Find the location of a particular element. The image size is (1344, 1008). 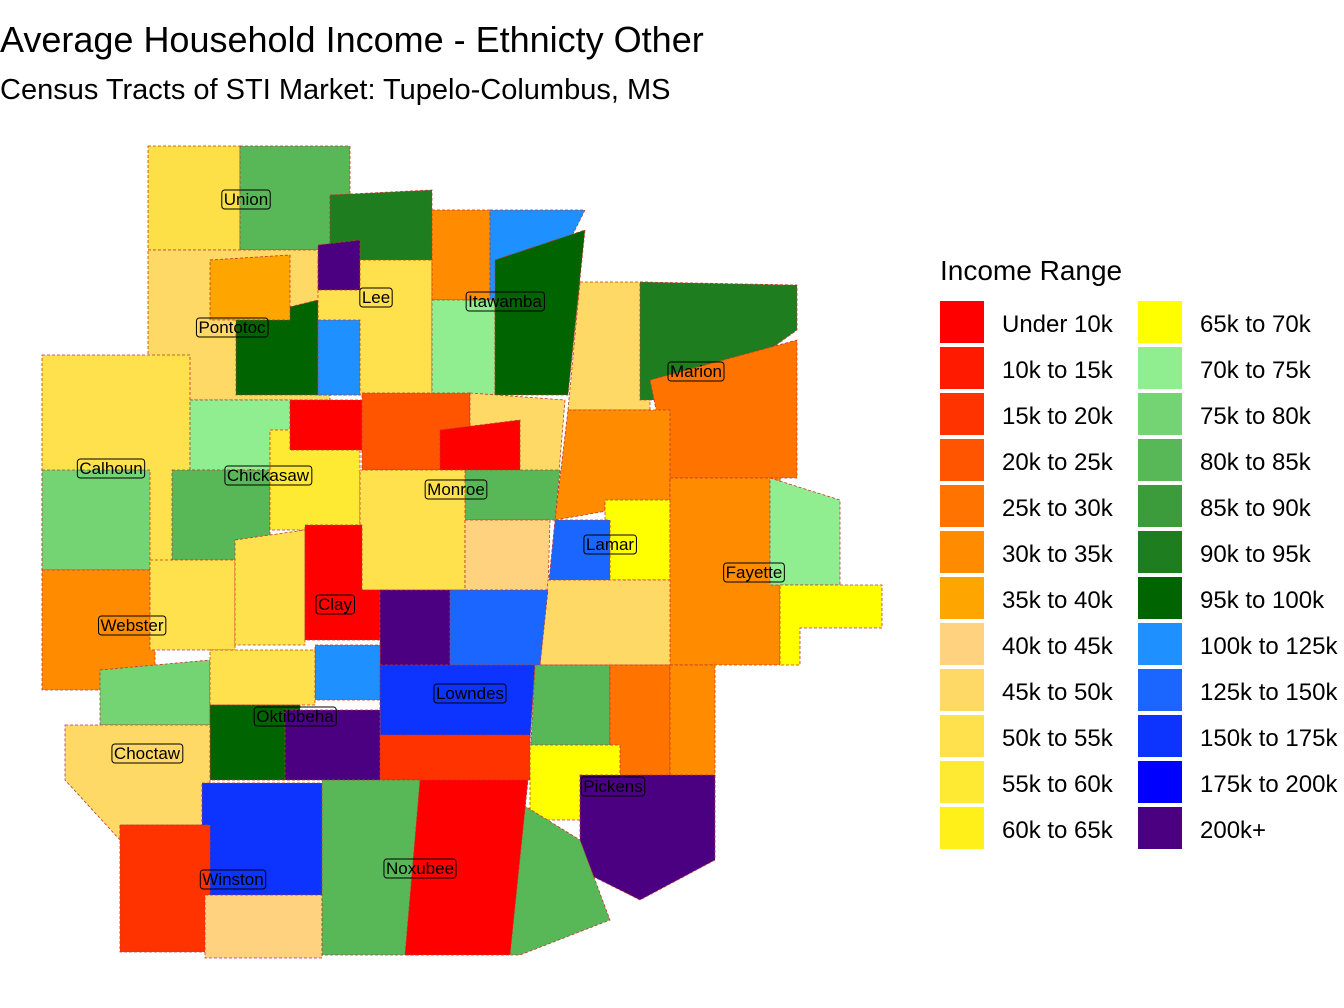

county-name: Pontotoc is located at coordinates (232, 327).